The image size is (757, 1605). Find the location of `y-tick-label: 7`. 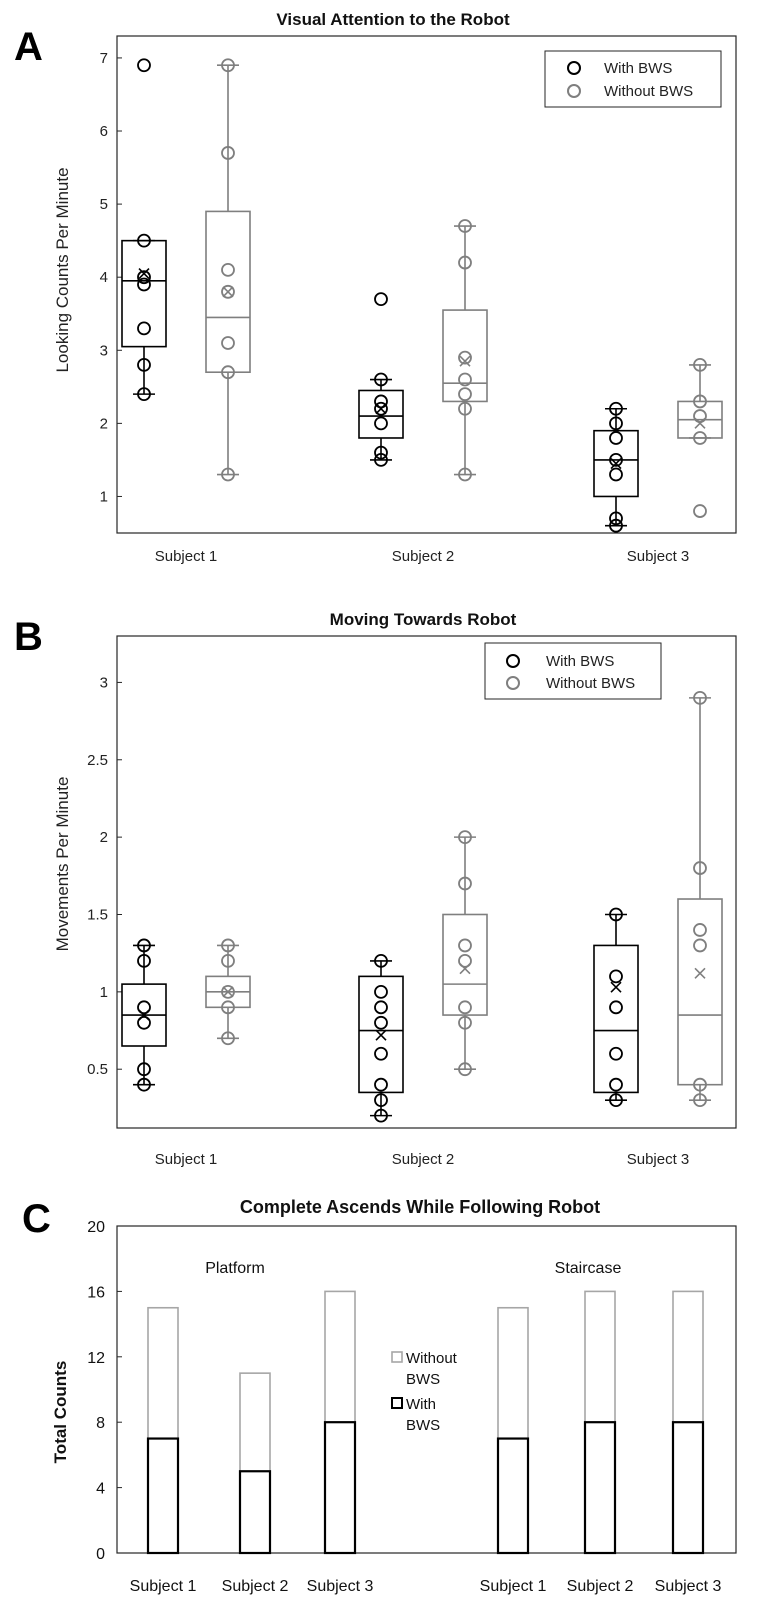

y-tick-label: 7 is located at coordinates (104, 58).